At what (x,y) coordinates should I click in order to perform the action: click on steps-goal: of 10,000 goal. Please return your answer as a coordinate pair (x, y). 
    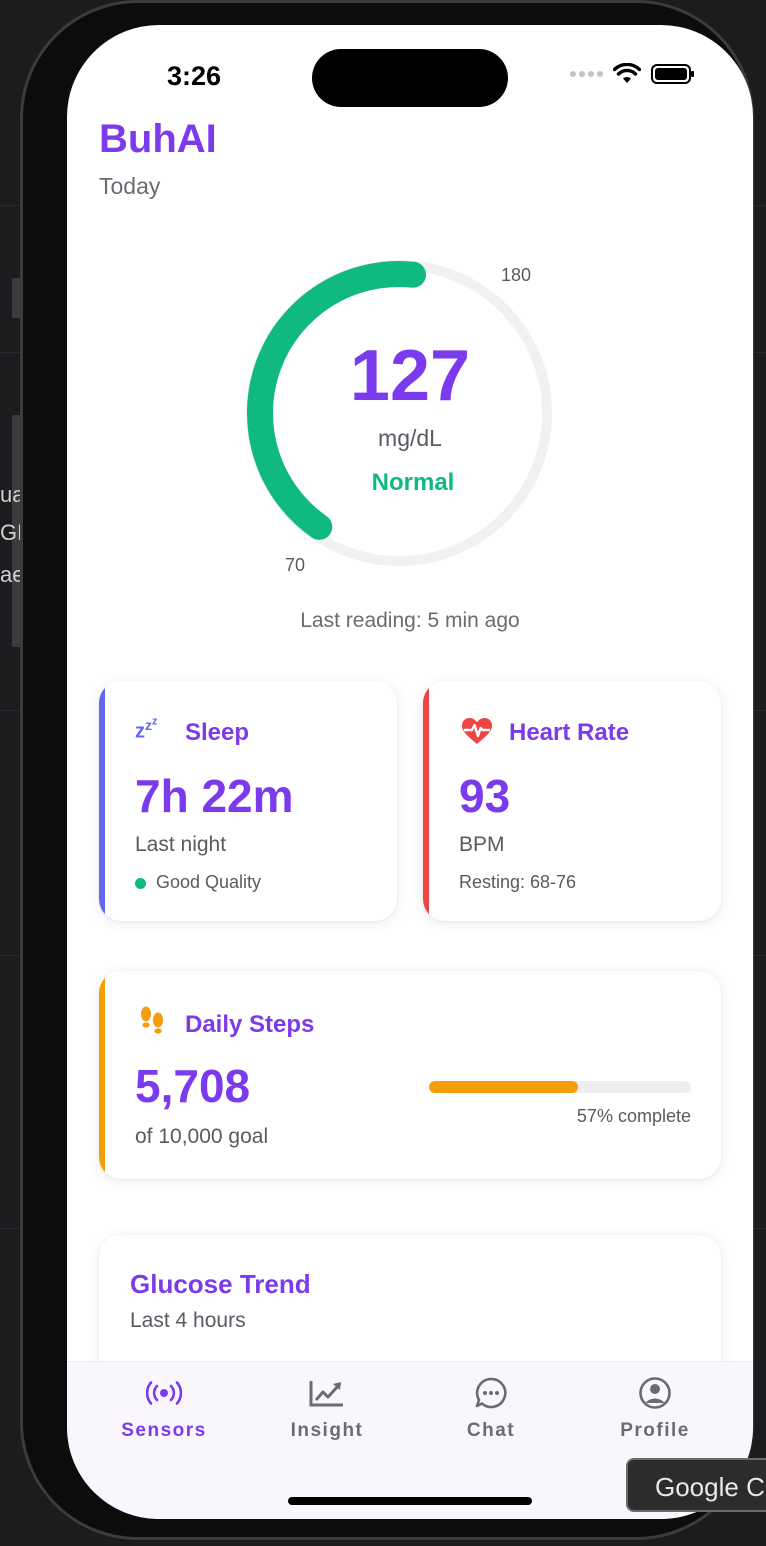
    Looking at the image, I should click on (202, 1136).